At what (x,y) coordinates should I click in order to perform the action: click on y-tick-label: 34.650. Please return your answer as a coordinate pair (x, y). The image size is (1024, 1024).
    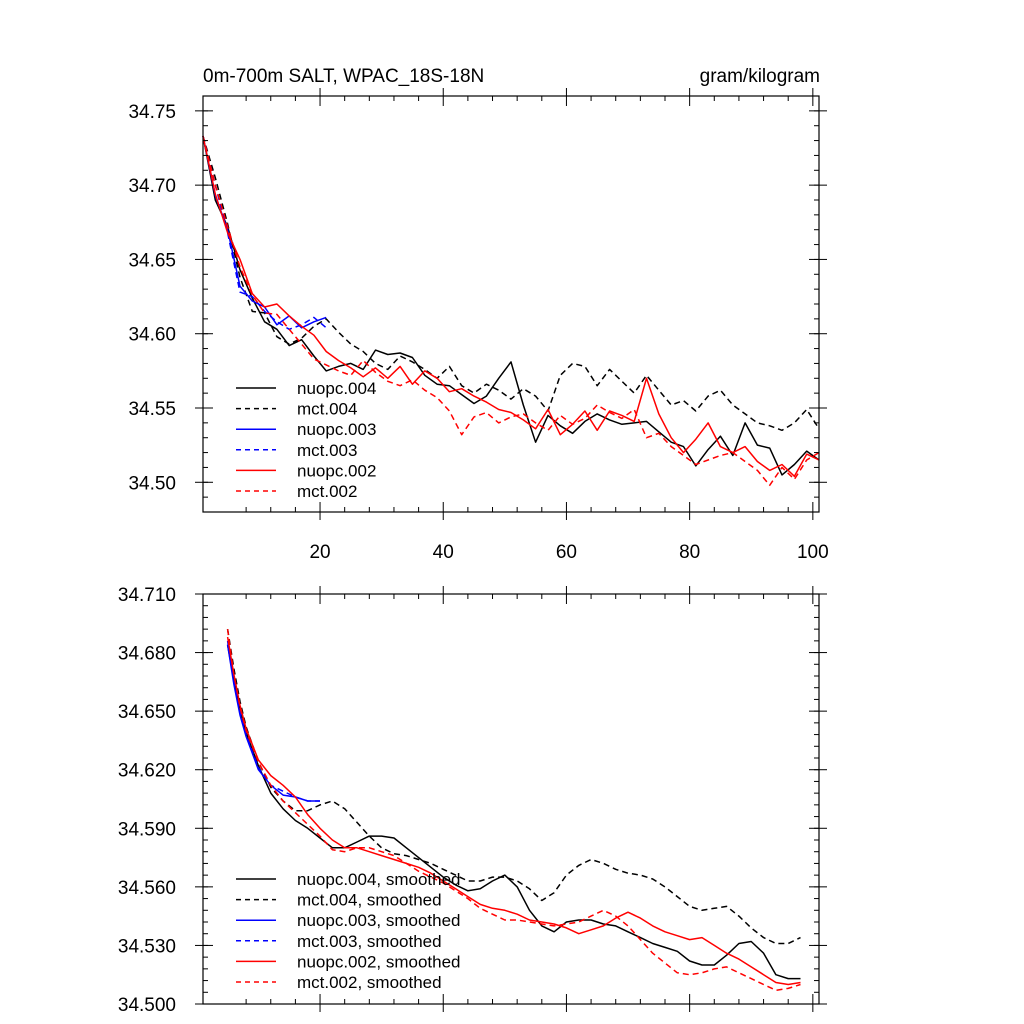
    Looking at the image, I should click on (147, 712).